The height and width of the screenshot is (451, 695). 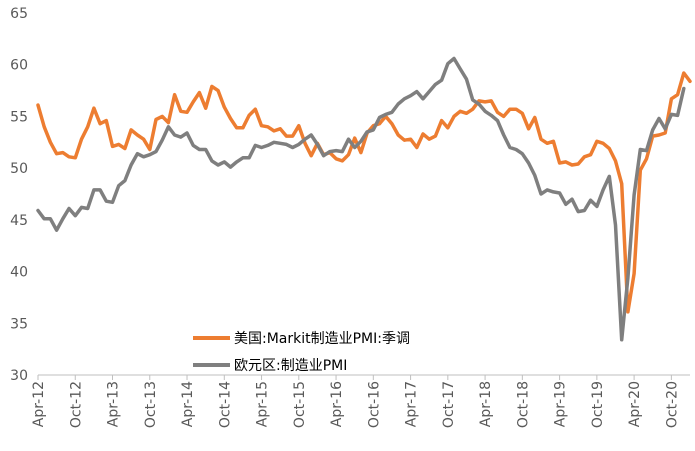 What do you see at coordinates (290, 366) in the screenshot?
I see `legend-label-euro-pmi: 欧元区:制造业PMI` at bounding box center [290, 366].